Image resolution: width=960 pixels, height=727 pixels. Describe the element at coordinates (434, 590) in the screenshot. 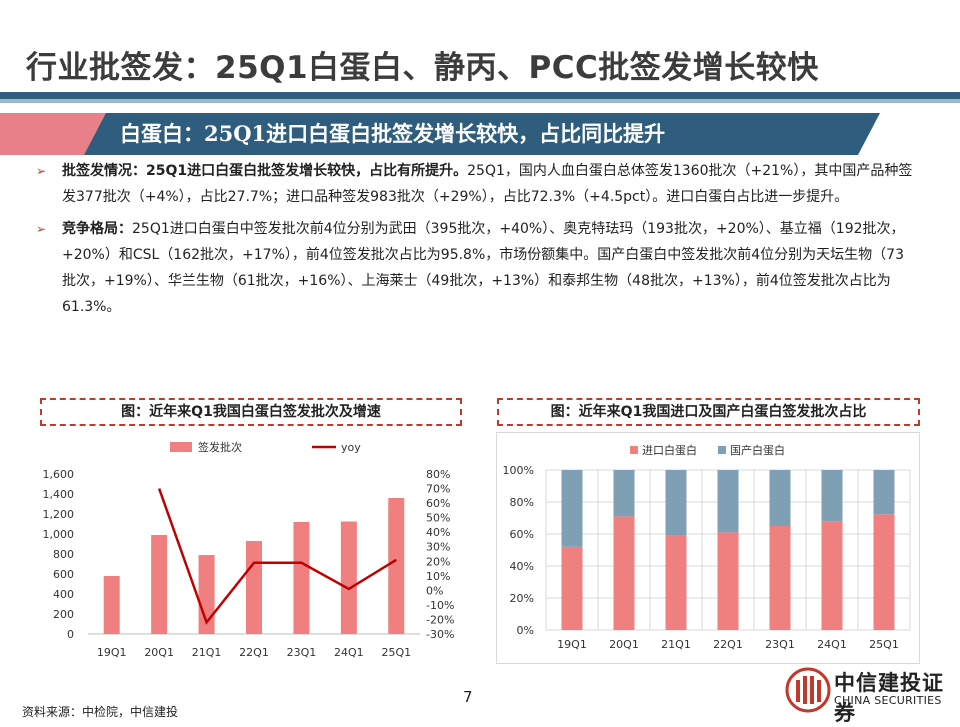

I see `y-tick-label-right: 0%` at that location.